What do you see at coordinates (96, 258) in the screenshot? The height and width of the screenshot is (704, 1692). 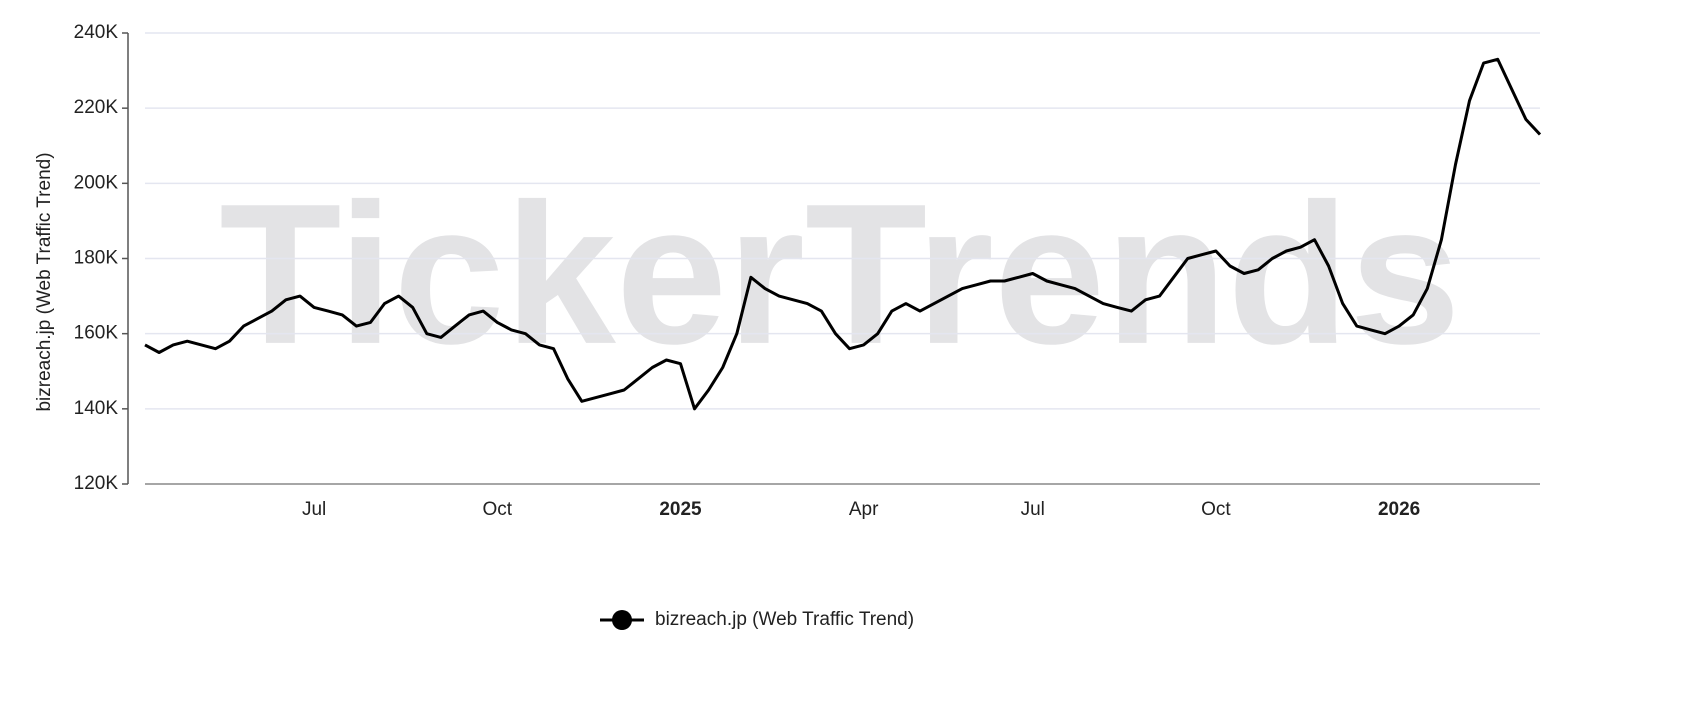 I see `y-tick-label: 180K` at bounding box center [96, 258].